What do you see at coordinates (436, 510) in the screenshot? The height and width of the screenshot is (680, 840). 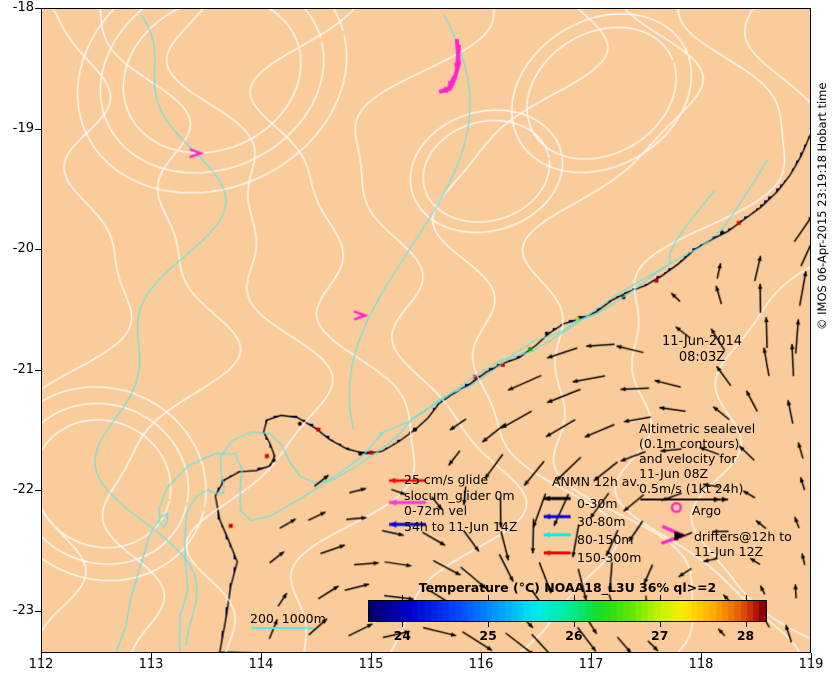 I see `glider-line-3: 0-72m vel` at bounding box center [436, 510].